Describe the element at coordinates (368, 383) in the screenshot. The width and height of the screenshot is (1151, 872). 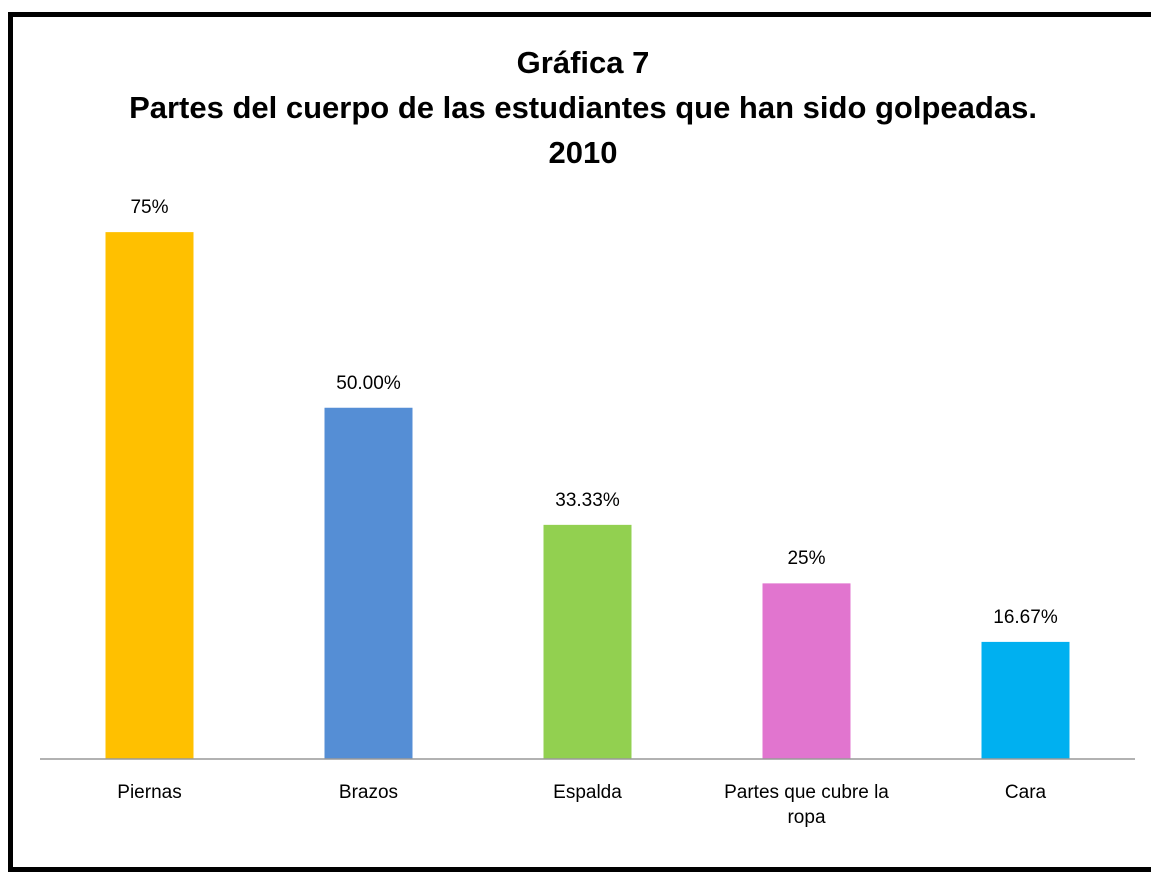
I see `data-label: 50.00%` at that location.